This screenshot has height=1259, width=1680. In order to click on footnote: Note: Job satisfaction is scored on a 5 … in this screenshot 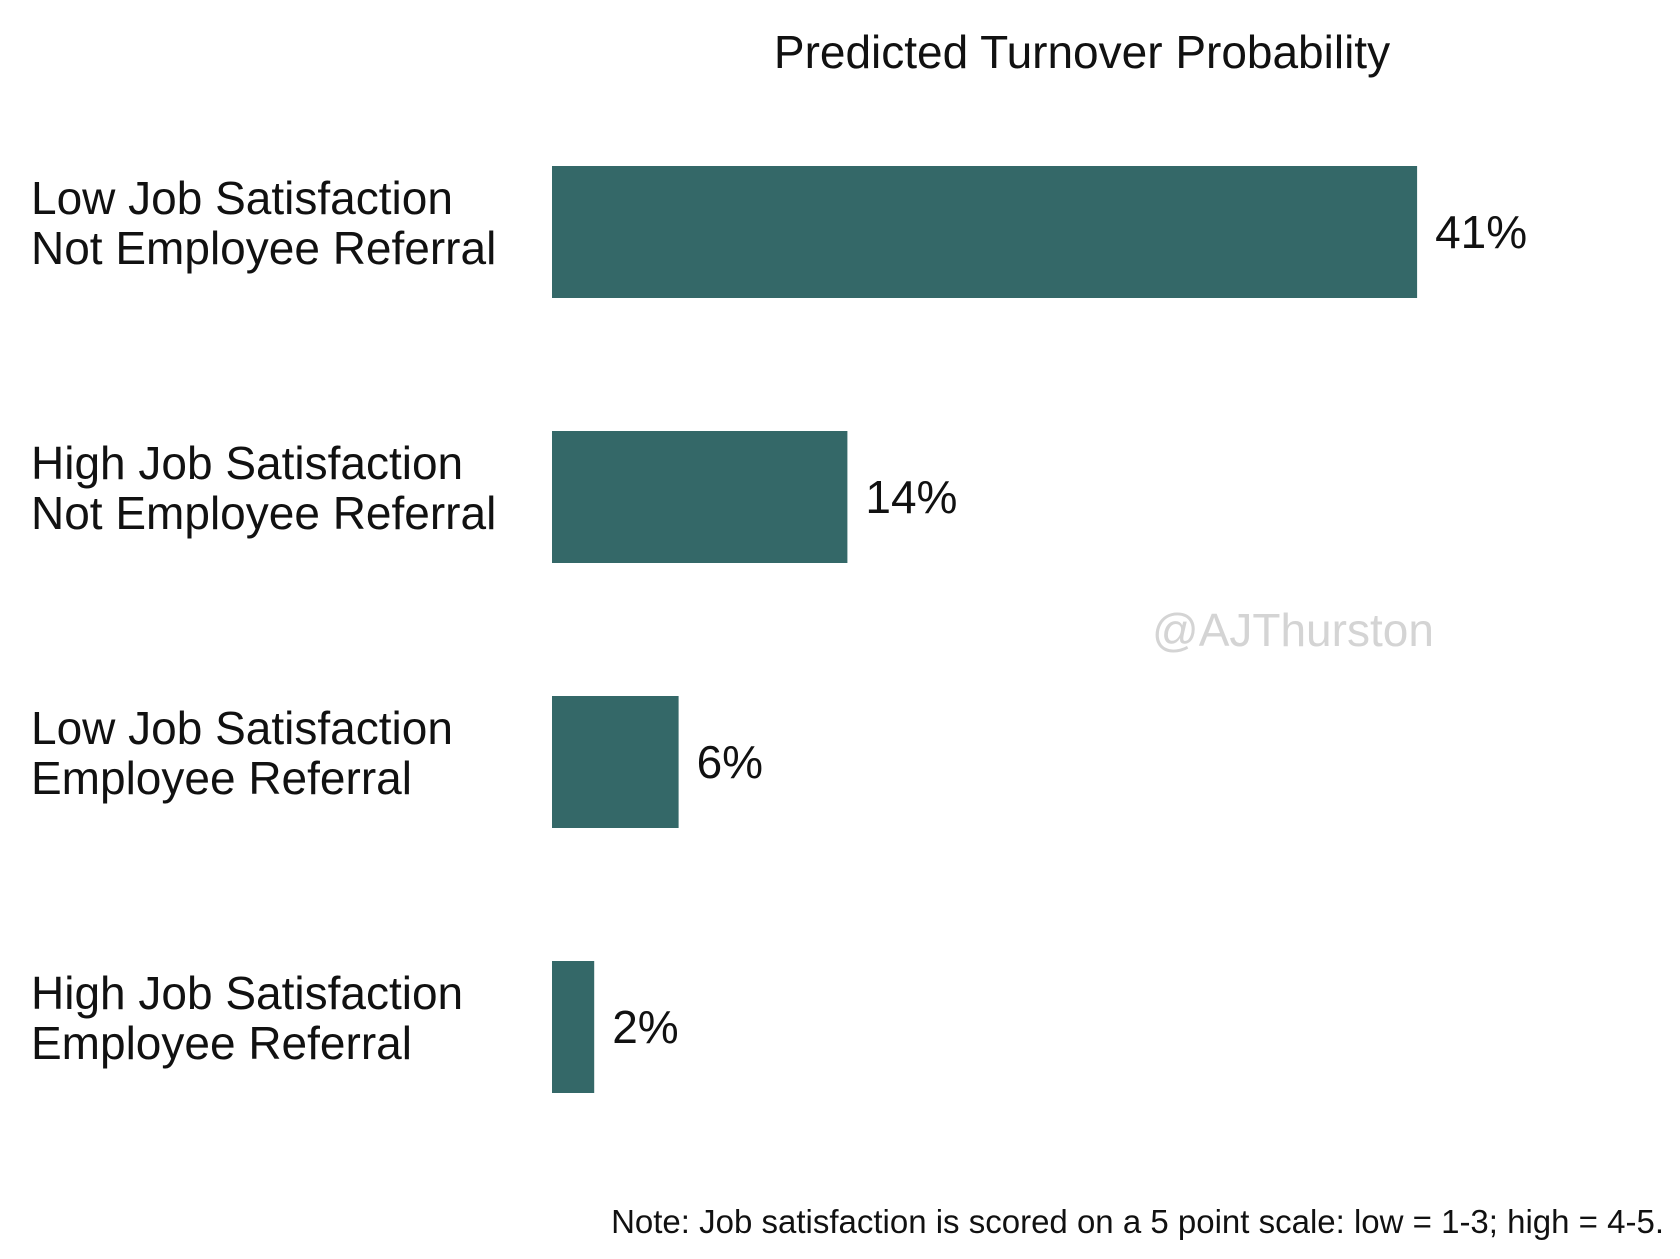, I will do `click(1137, 1221)`.